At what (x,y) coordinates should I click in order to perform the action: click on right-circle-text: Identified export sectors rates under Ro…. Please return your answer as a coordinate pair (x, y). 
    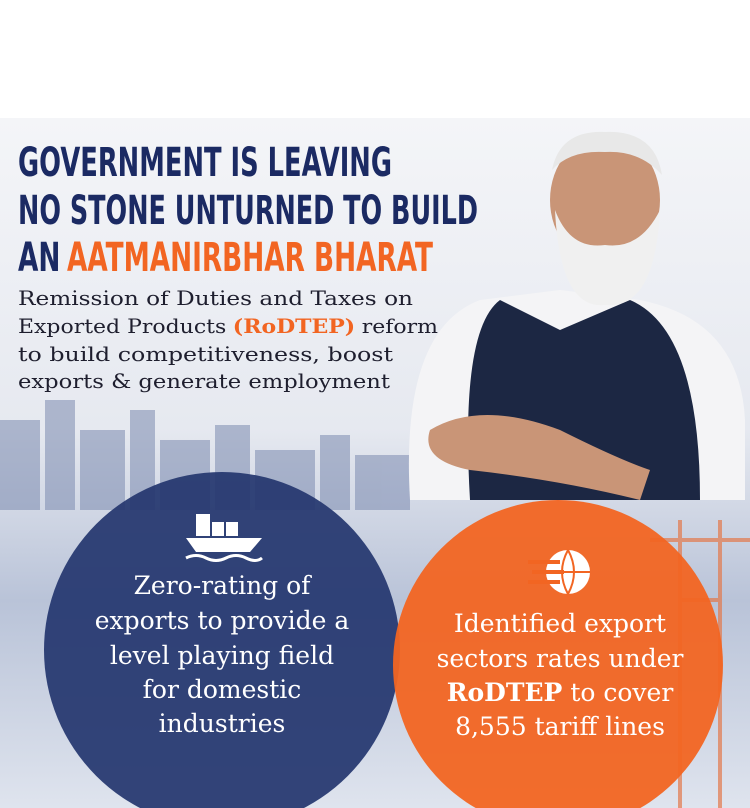
    Looking at the image, I should click on (560, 675).